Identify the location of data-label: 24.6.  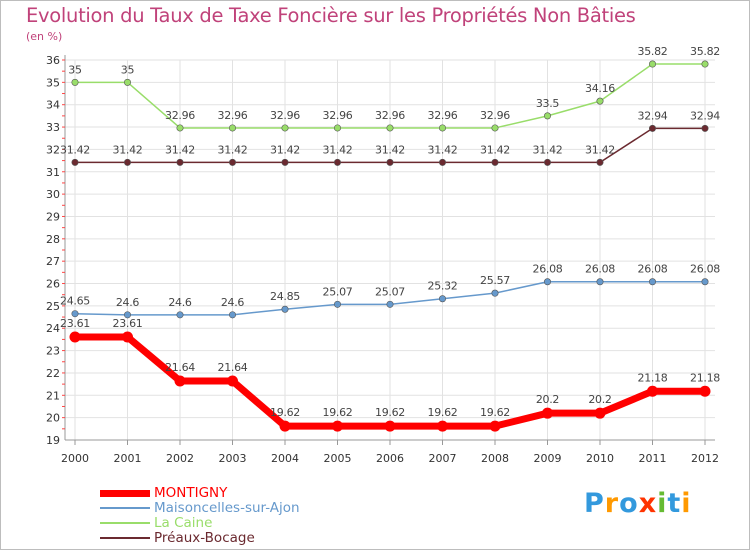
(233, 302).